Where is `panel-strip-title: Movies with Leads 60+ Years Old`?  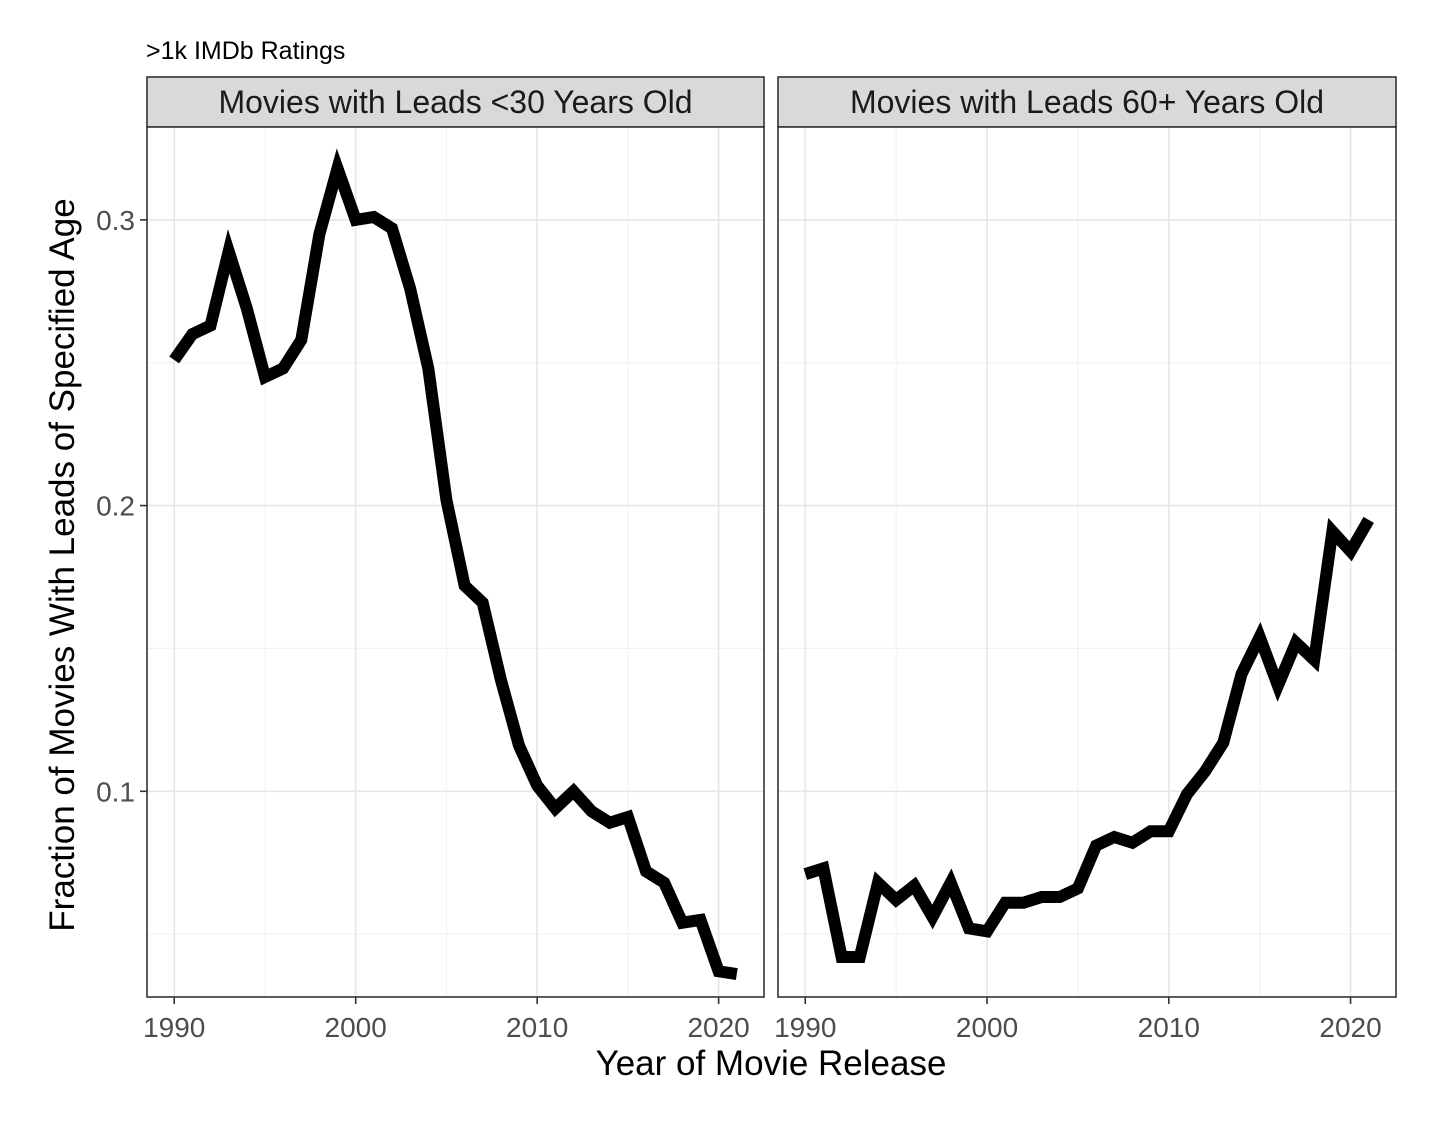
panel-strip-title: Movies with Leads 60+ Years Old is located at coordinates (1087, 102).